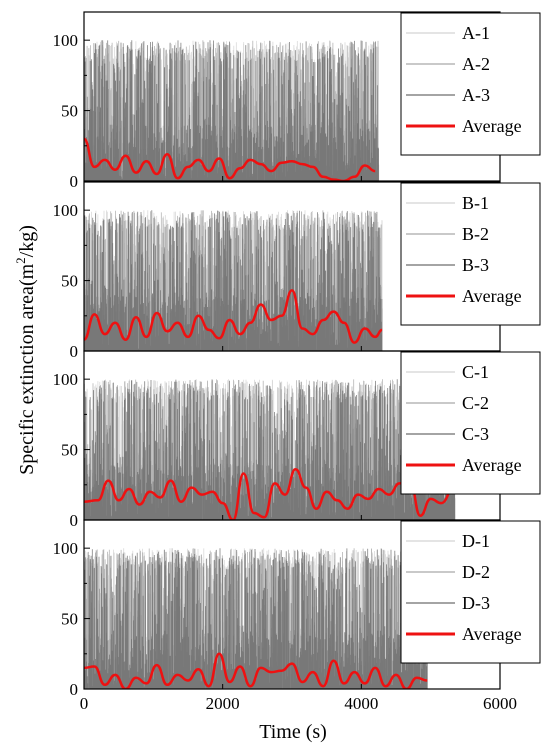 Image resolution: width=550 pixels, height=752 pixels. Describe the element at coordinates (256, 618) in the screenshot. I see `plot-area-d` at that location.